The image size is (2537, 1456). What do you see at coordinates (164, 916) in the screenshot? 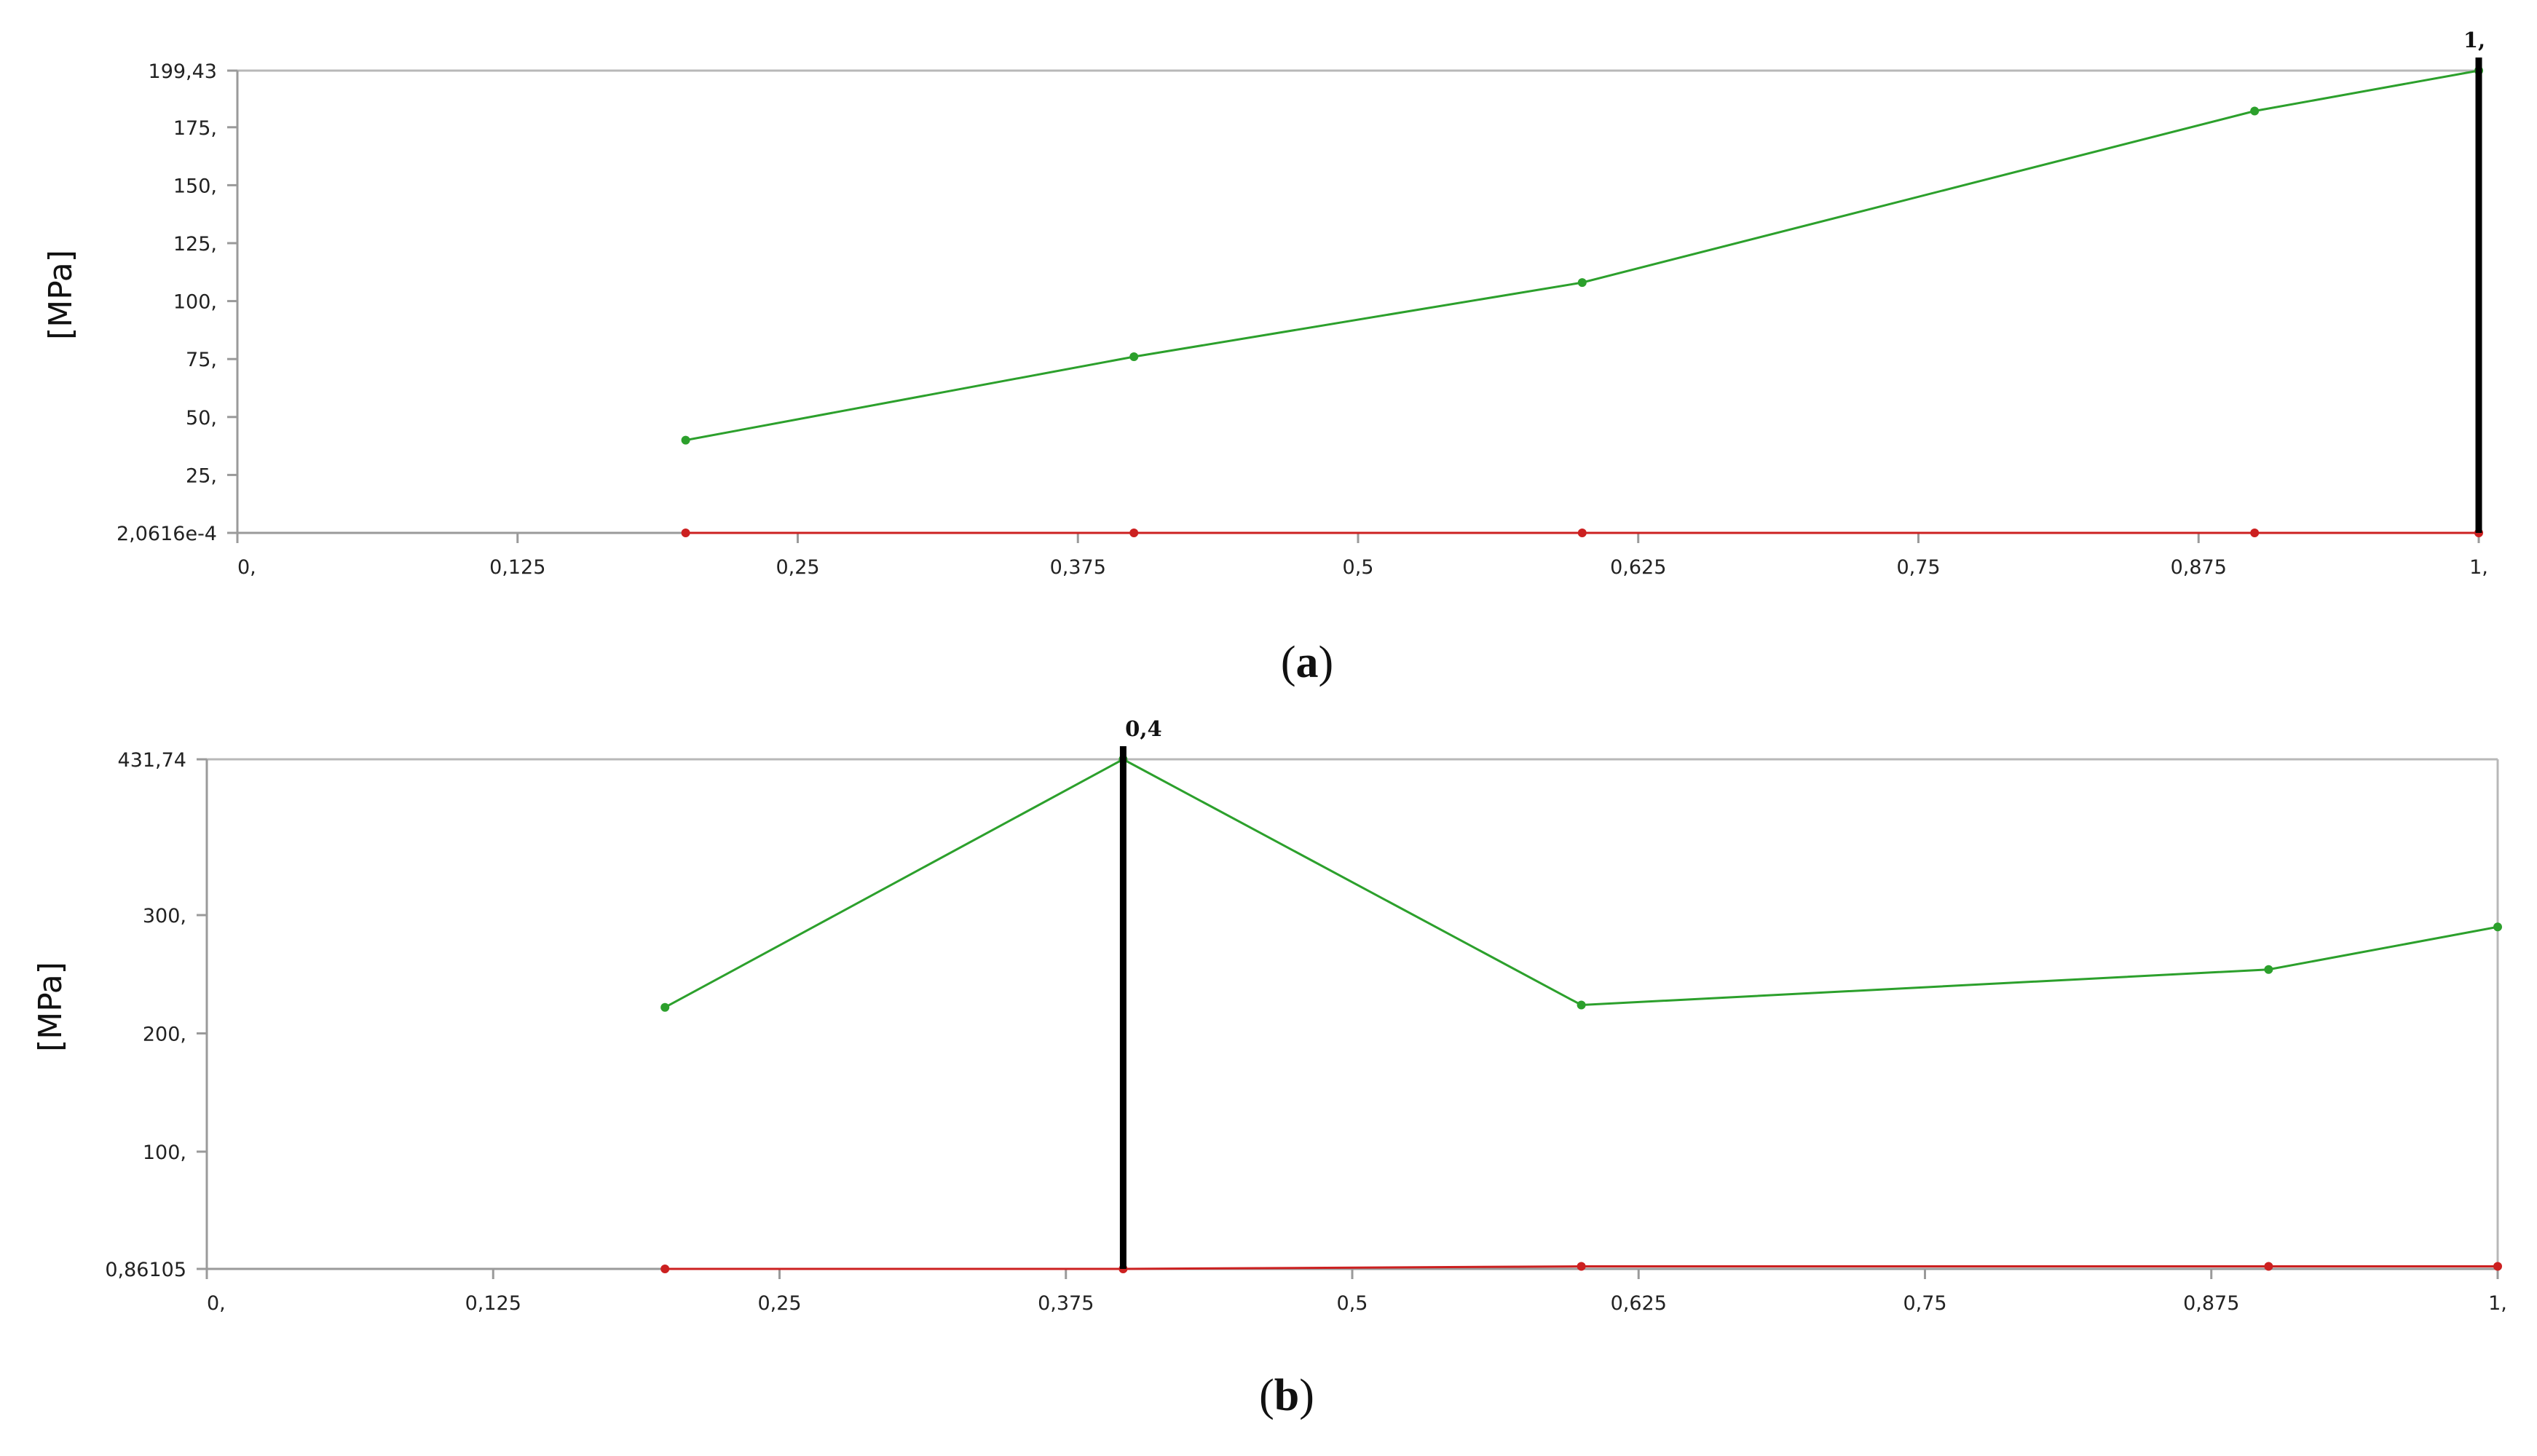
I see `y-tick-label: 300,` at bounding box center [164, 916].